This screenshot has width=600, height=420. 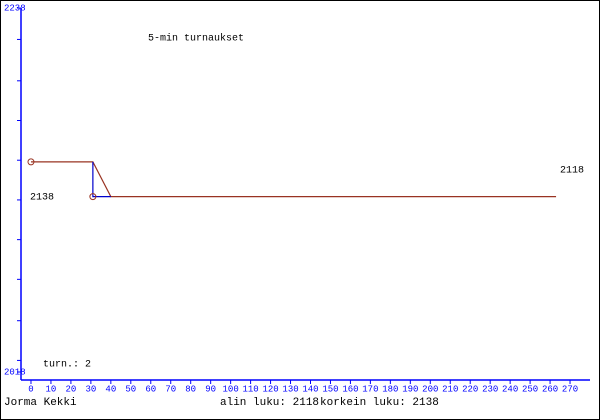 What do you see at coordinates (51, 389) in the screenshot?
I see `x-tick-label: 10` at bounding box center [51, 389].